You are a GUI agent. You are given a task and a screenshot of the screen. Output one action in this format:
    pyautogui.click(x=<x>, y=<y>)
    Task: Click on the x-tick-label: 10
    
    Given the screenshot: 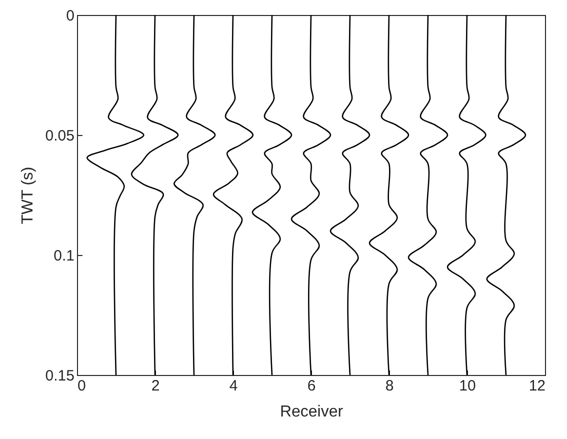 What is the action you would take?
    pyautogui.click(x=467, y=386)
    